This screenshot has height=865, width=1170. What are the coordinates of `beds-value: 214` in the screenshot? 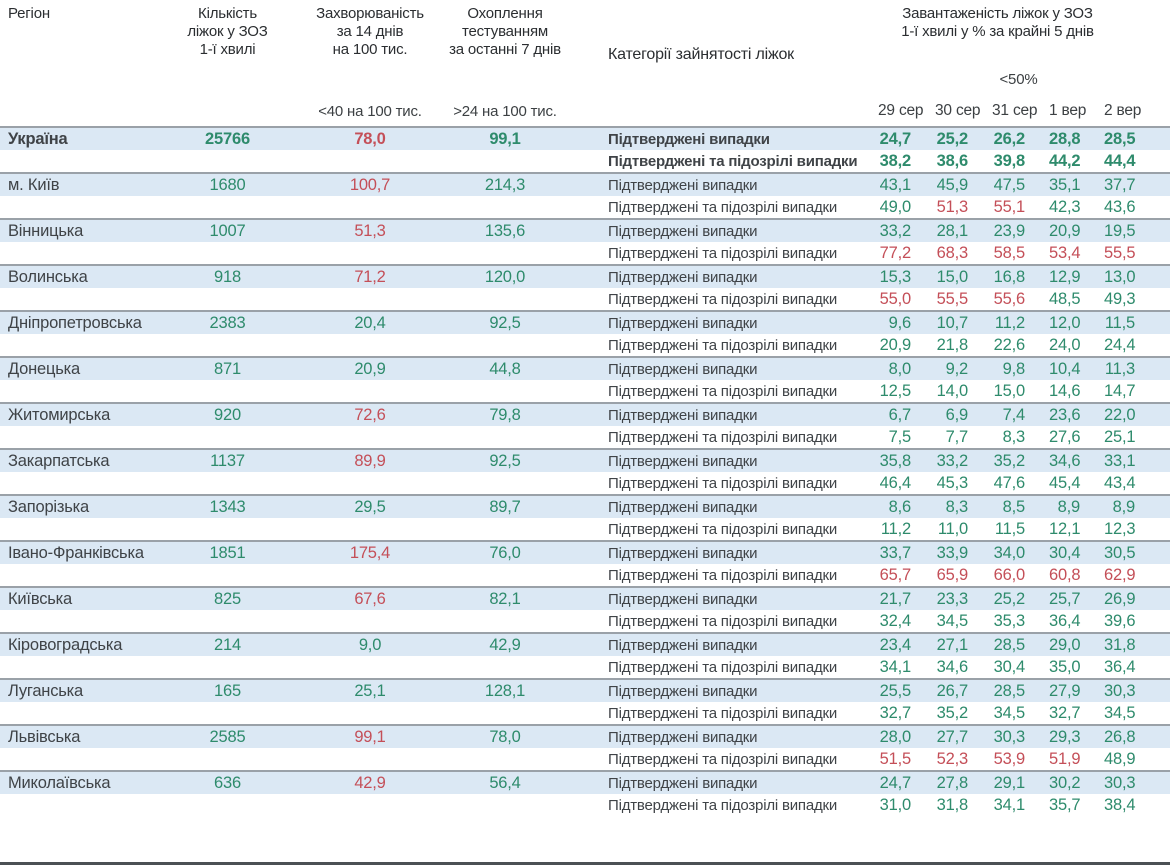 It's located at (227, 644).